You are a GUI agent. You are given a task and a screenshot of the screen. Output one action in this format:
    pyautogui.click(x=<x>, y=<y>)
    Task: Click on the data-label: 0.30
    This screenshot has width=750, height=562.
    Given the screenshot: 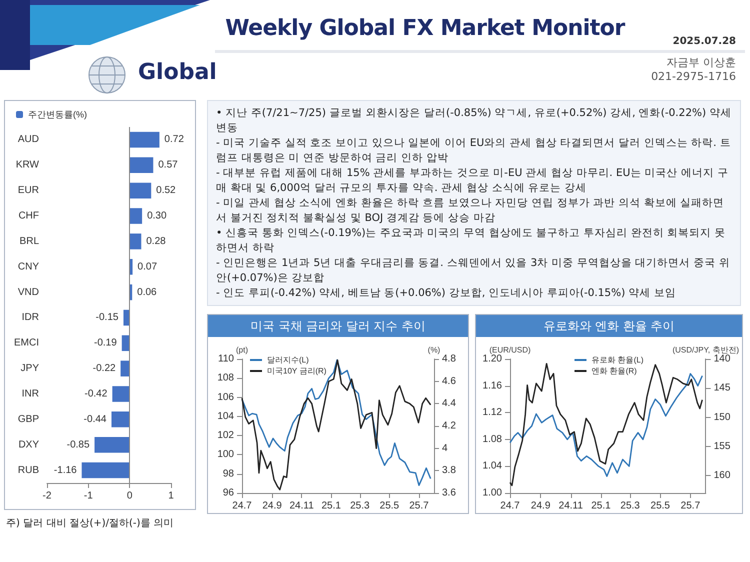 What is the action you would take?
    pyautogui.click(x=157, y=216)
    